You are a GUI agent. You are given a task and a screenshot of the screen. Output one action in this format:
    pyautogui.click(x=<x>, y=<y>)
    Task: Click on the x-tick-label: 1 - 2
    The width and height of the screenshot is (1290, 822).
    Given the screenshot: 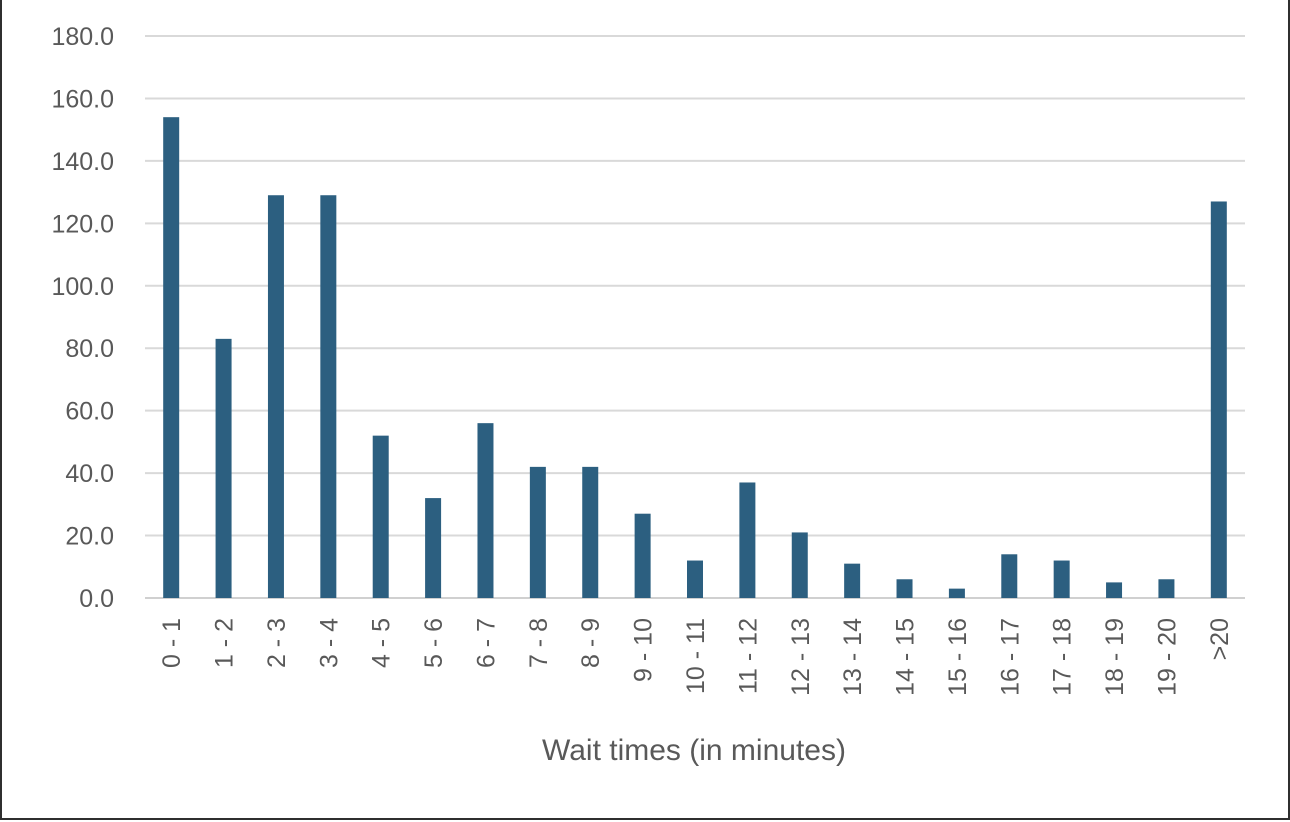 What is the action you would take?
    pyautogui.click(x=225, y=643)
    